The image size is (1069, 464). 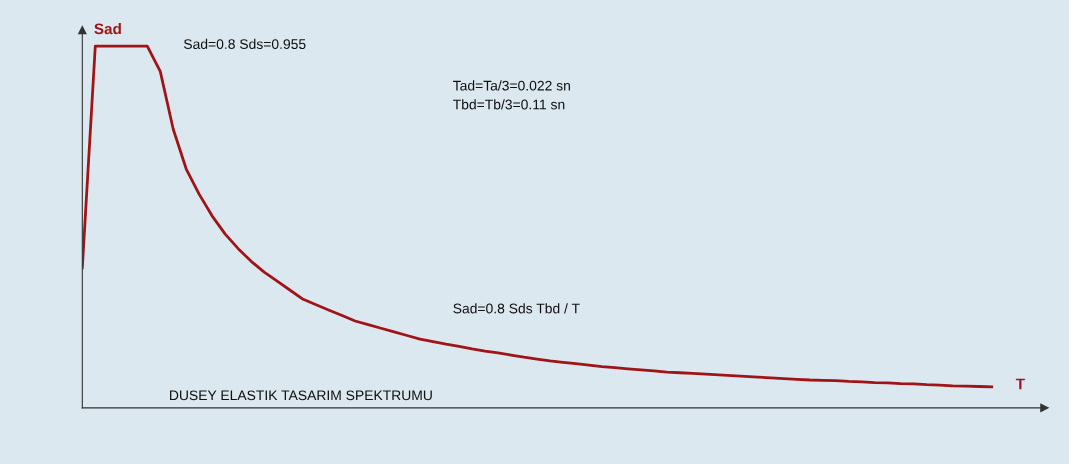 What do you see at coordinates (509, 104) in the screenshot?
I see `annotation: Tbd=Tb/3=0.11 sn` at bounding box center [509, 104].